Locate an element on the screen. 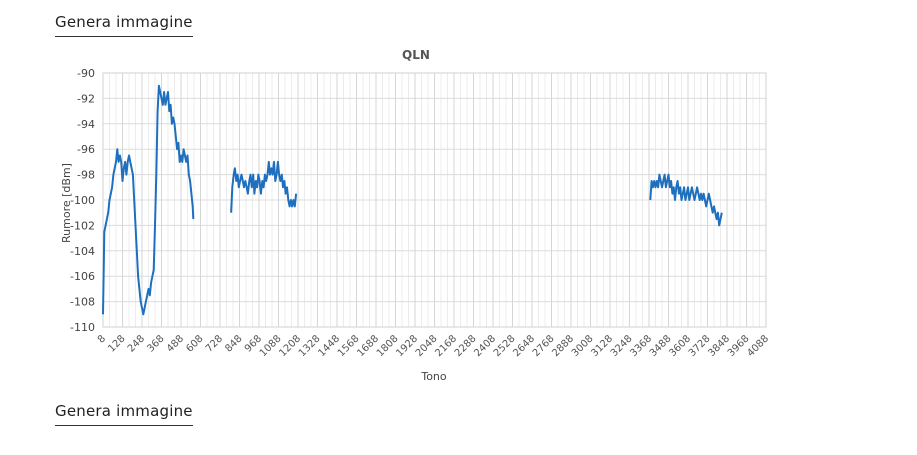 The height and width of the screenshot is (455, 917). y-tick-label: -96 is located at coordinates (86, 149).